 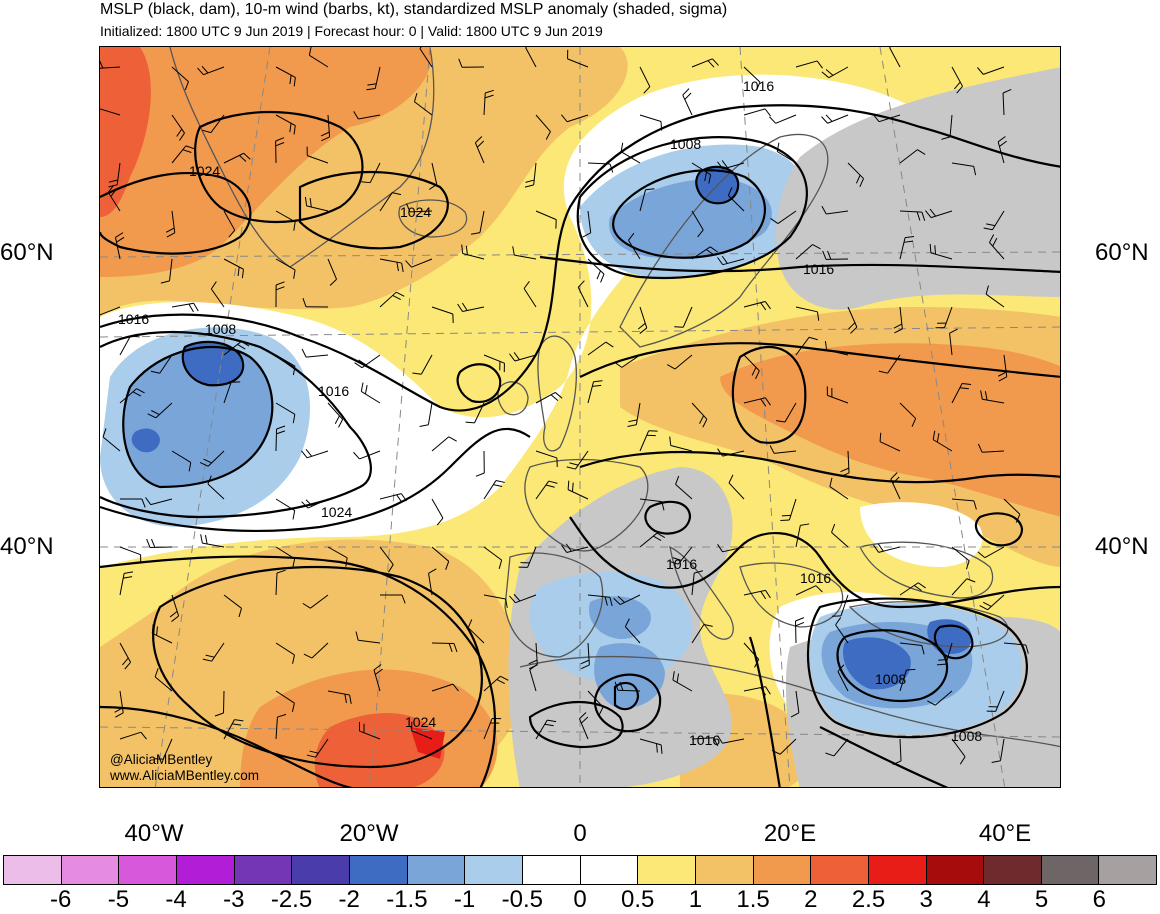 I want to click on colorbar-tick-label: 1.5, so click(x=752, y=900).